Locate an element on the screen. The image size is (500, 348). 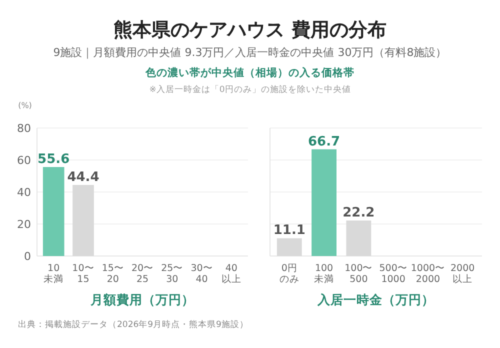
y-tick-label: 0 is located at coordinates (27, 256).